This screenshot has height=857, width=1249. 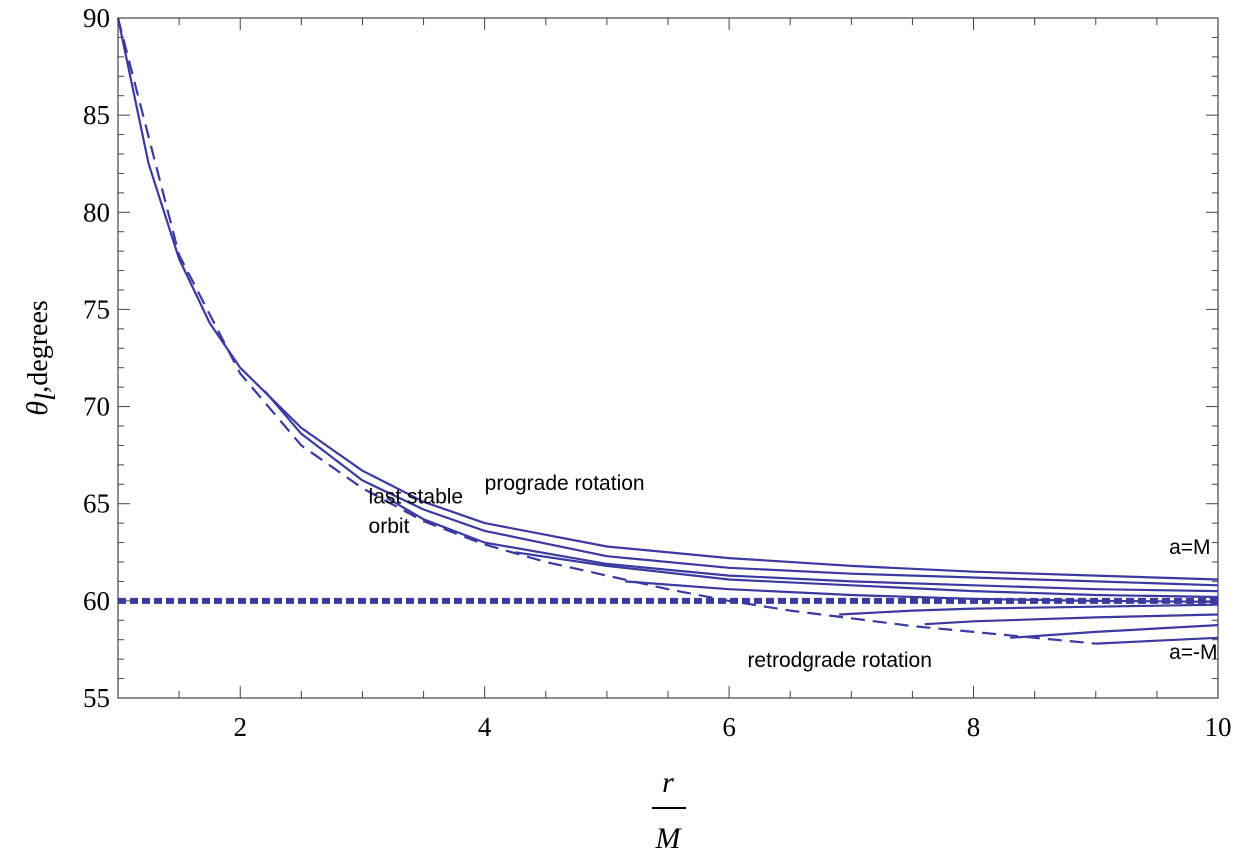 I want to click on x-tick-label: 10, so click(x=1218, y=727).